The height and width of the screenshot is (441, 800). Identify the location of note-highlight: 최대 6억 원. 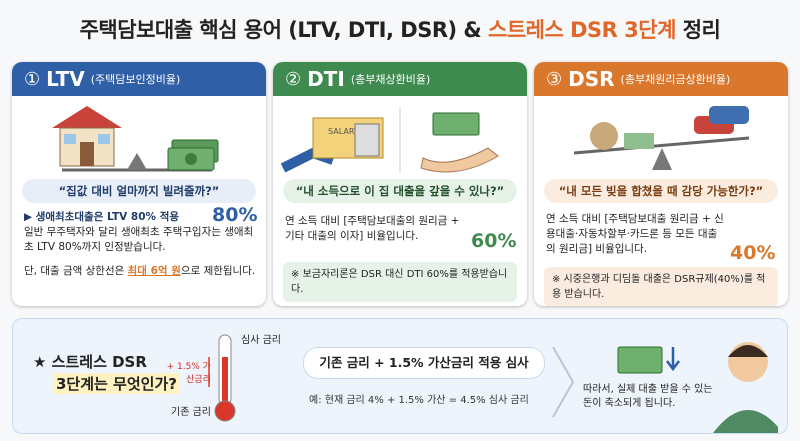
(154, 271).